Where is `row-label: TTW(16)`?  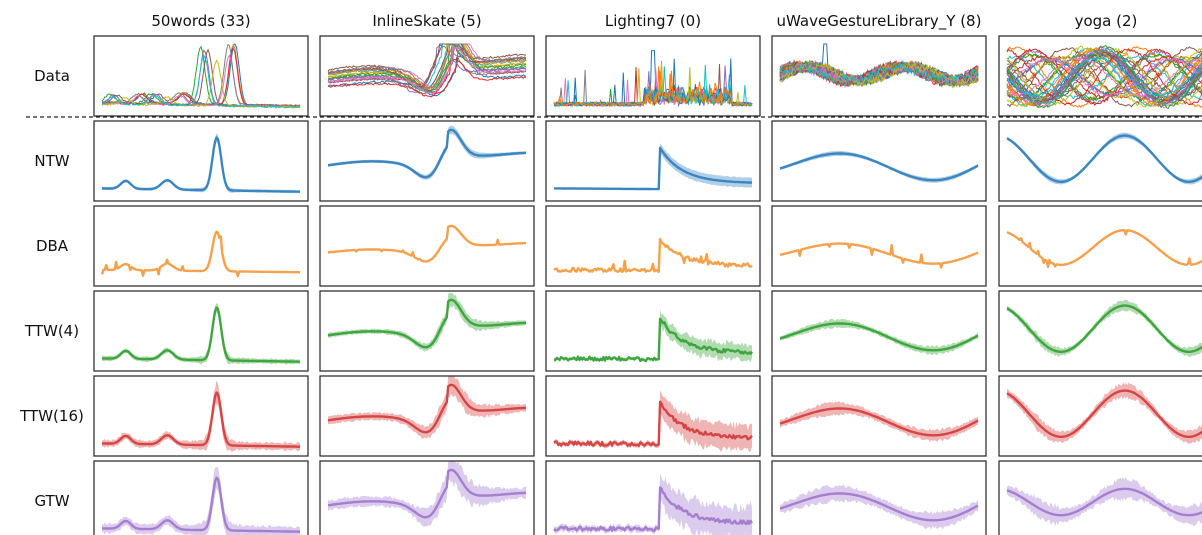 row-label: TTW(16) is located at coordinates (51, 416).